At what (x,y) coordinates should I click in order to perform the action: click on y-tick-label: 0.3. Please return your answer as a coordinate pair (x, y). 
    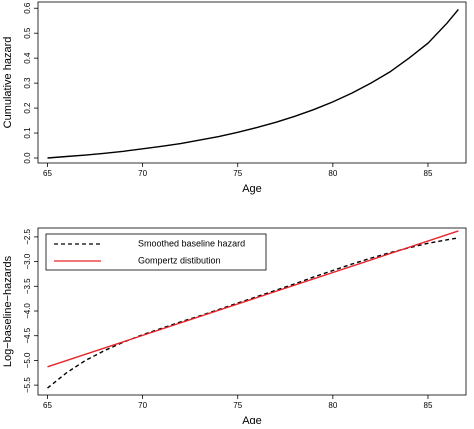
    Looking at the image, I should click on (27, 83).